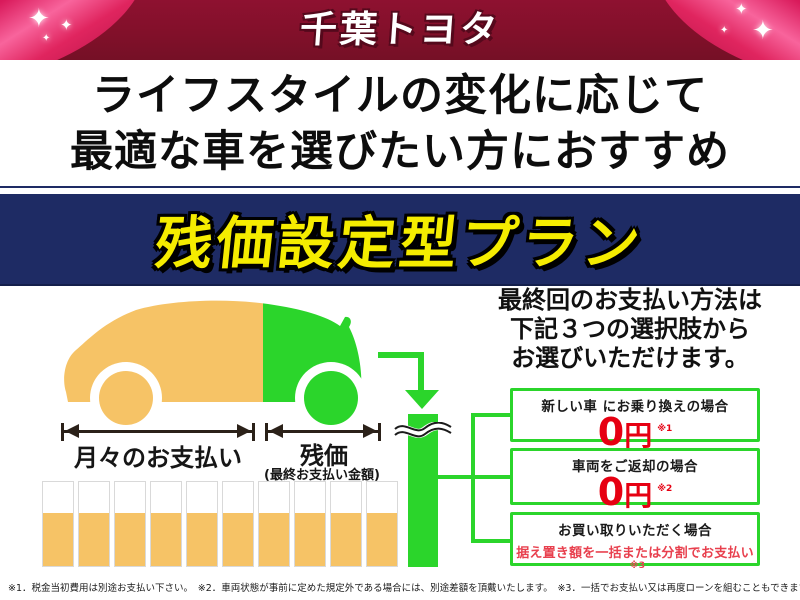 The height and width of the screenshot is (600, 800). Describe the element at coordinates (399, 244) in the screenshot. I see `plan-title: 残価設定型プラン` at that location.